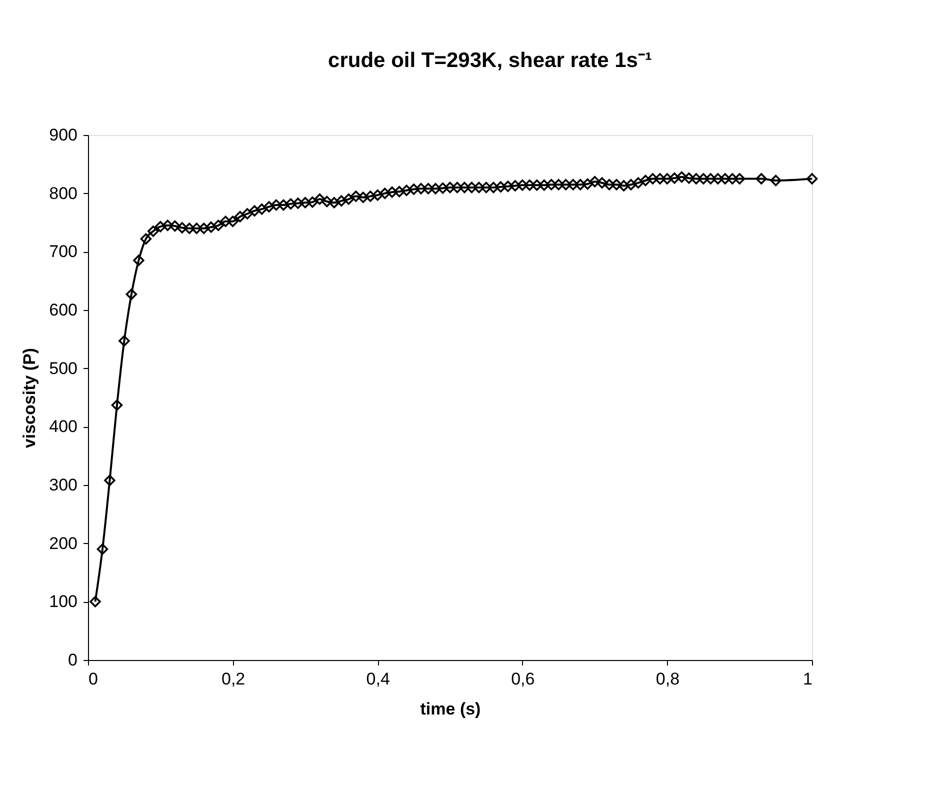  Describe the element at coordinates (450, 709) in the screenshot. I see `x-axis-title: time (s)` at that location.